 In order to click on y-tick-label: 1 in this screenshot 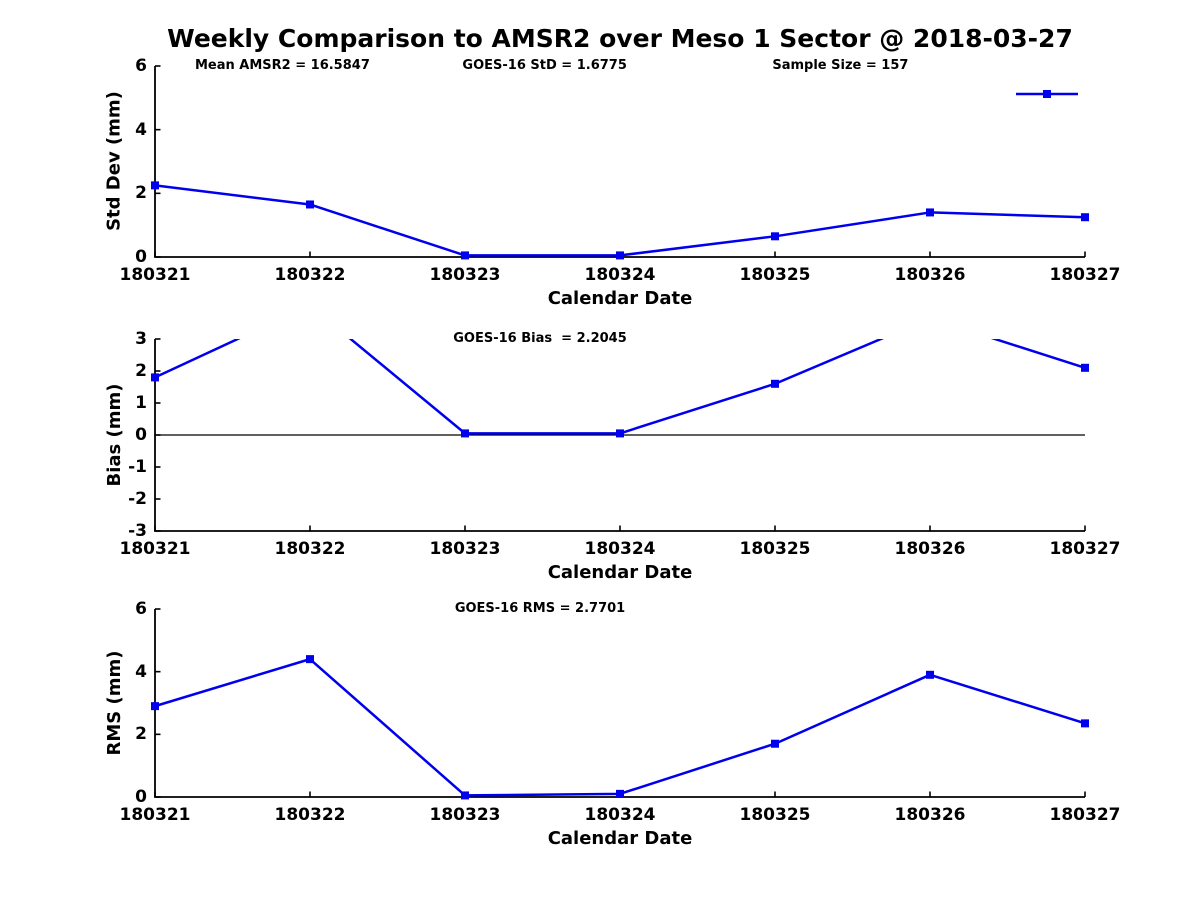, I will do `click(141, 403)`.